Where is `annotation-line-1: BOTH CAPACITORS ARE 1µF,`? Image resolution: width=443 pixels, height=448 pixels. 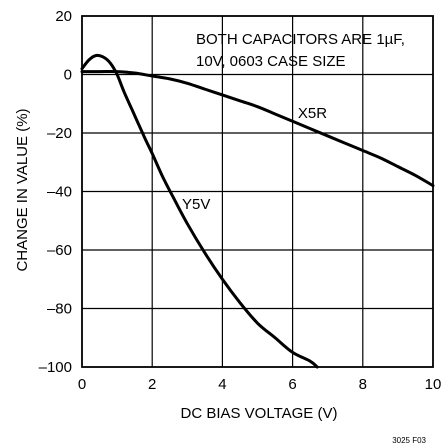
annotation-line-1: BOTH CAPACITORS ARE 1µF, is located at coordinates (300, 39).